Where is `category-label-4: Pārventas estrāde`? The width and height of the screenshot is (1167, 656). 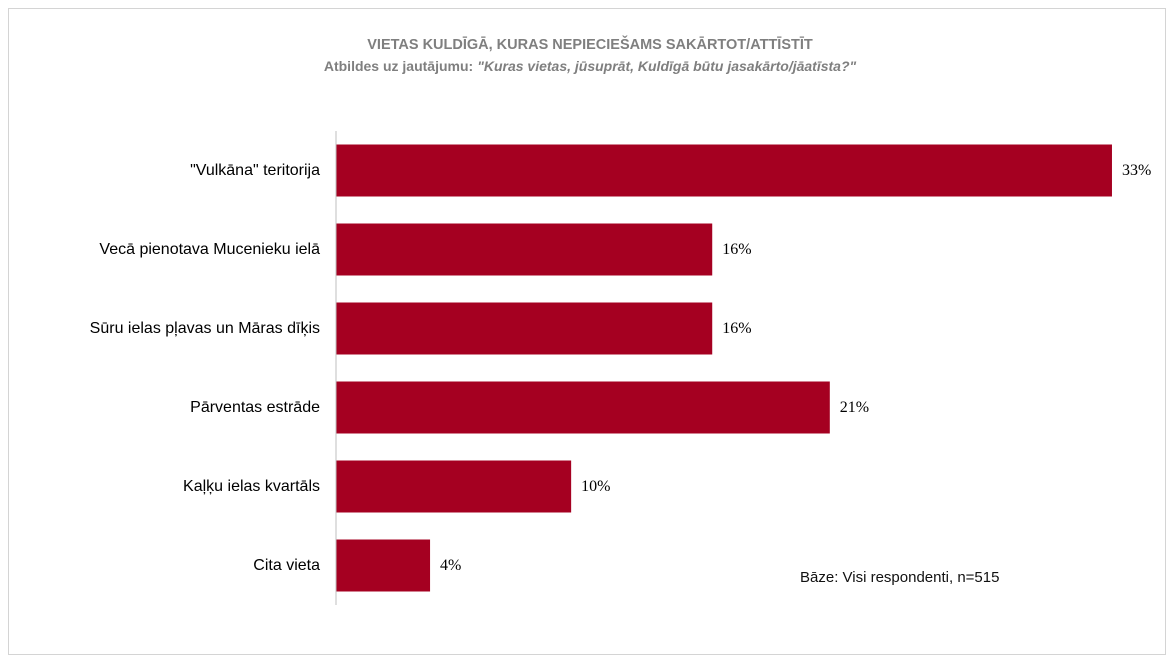 category-label-4: Pārventas estrāde is located at coordinates (255, 407).